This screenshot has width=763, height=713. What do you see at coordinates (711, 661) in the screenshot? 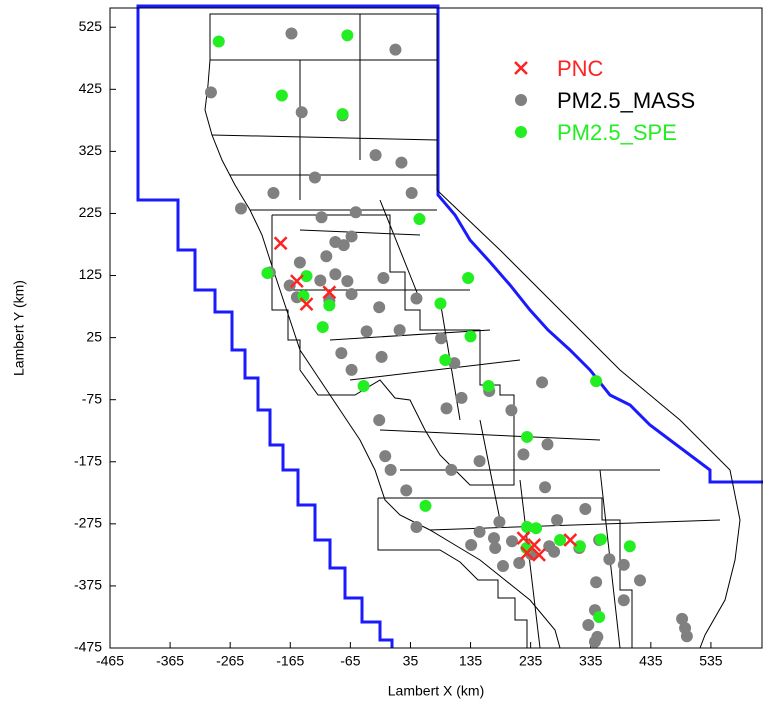
I see `x-tick-label: 535` at bounding box center [711, 661].